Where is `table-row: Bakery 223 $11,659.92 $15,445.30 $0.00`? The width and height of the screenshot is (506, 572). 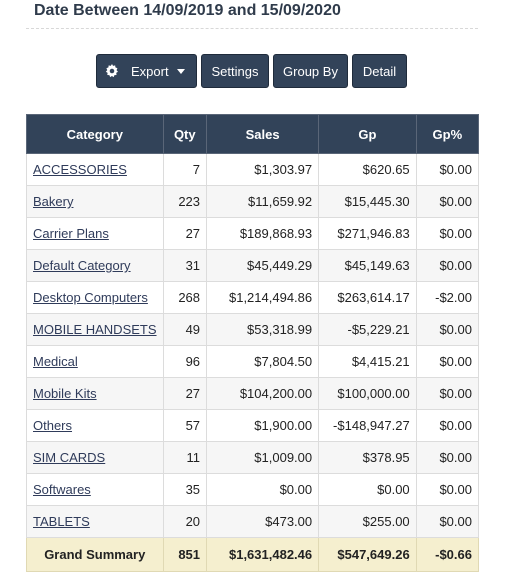 table-row: Bakery 223 $11,659.92 $15,445.30 $0.00 is located at coordinates (253, 201).